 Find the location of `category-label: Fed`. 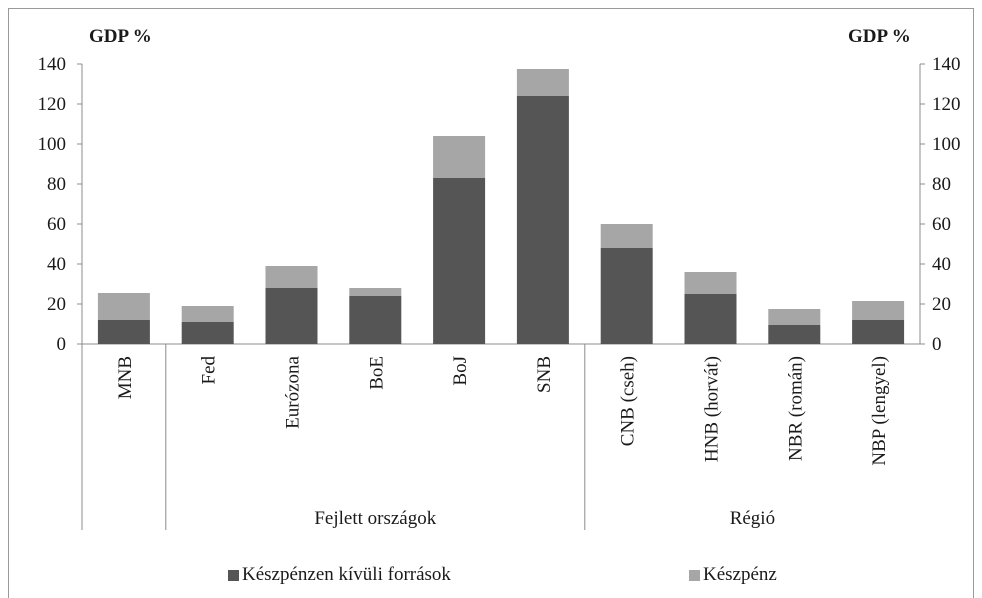

category-label: Fed is located at coordinates (209, 370).